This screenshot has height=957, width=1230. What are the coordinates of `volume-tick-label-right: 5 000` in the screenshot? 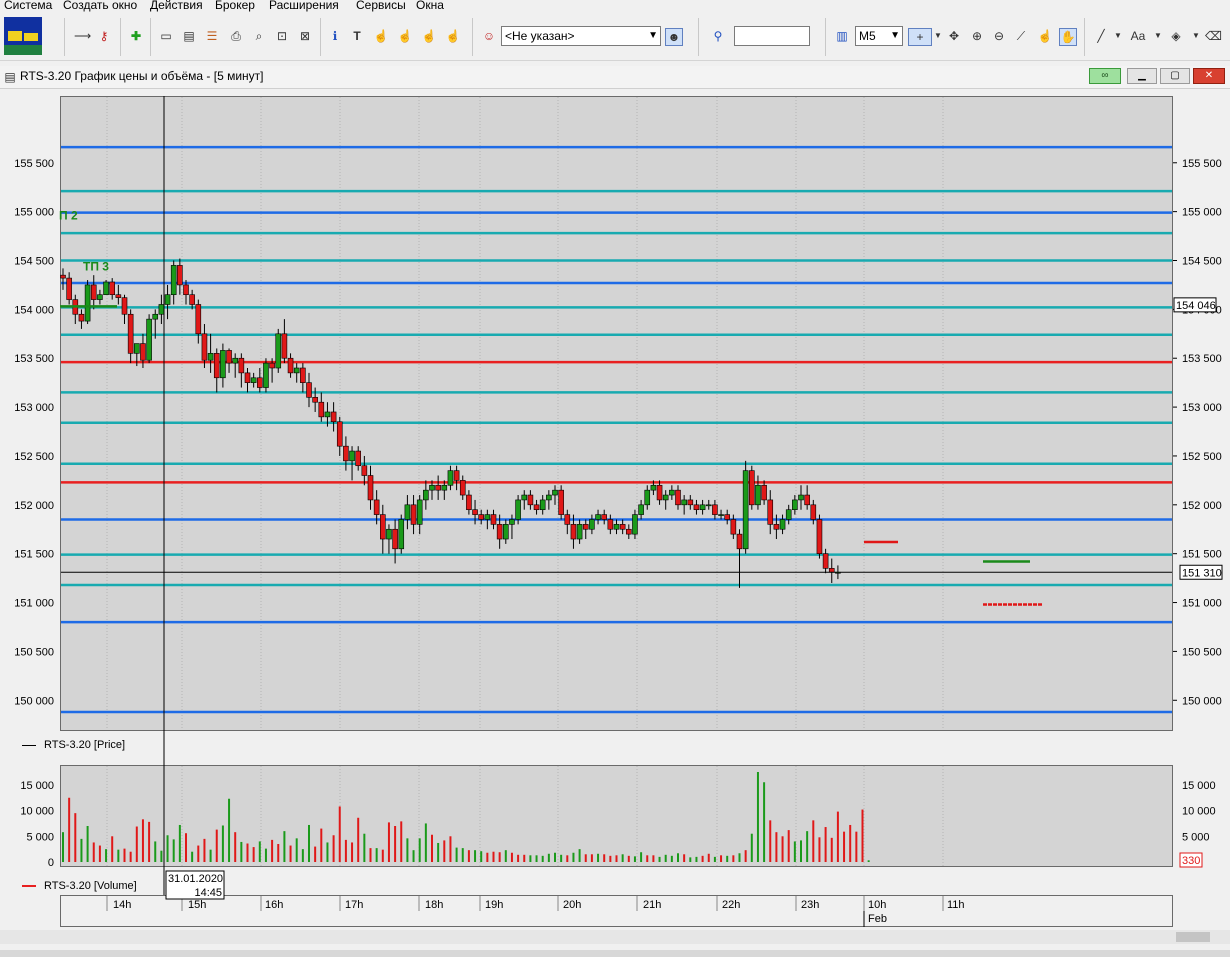 It's located at (1196, 837).